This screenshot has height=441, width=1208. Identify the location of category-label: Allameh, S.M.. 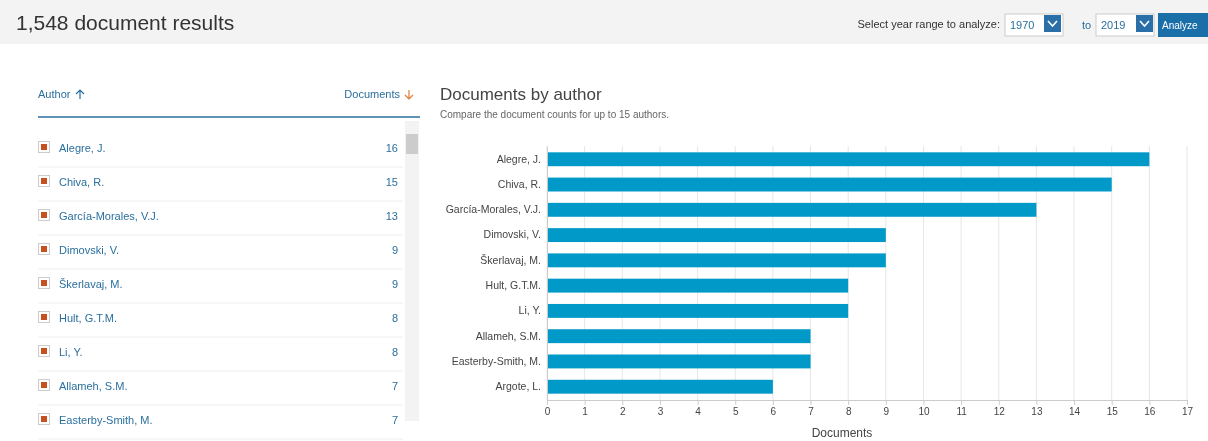
(93, 386).